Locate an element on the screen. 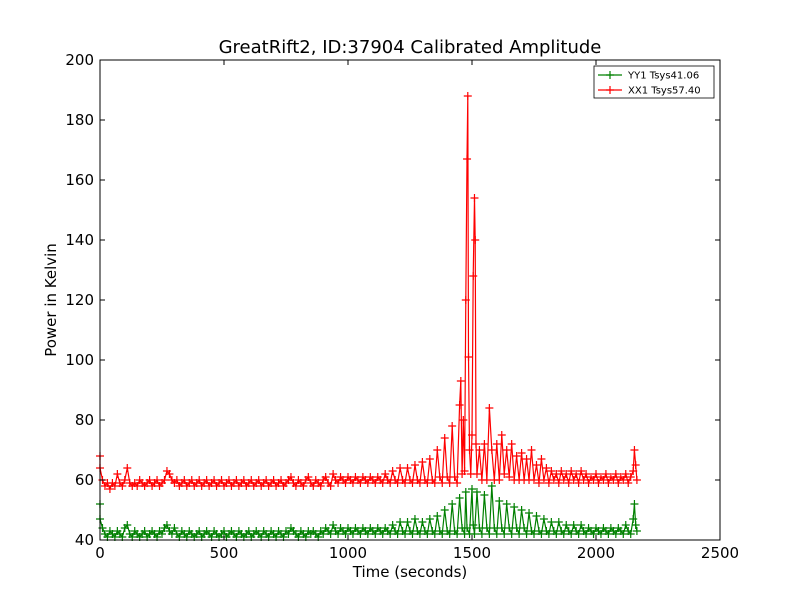 This screenshot has height=600, width=800. legend-label: XX1 Tsys57.40 is located at coordinates (664, 91).